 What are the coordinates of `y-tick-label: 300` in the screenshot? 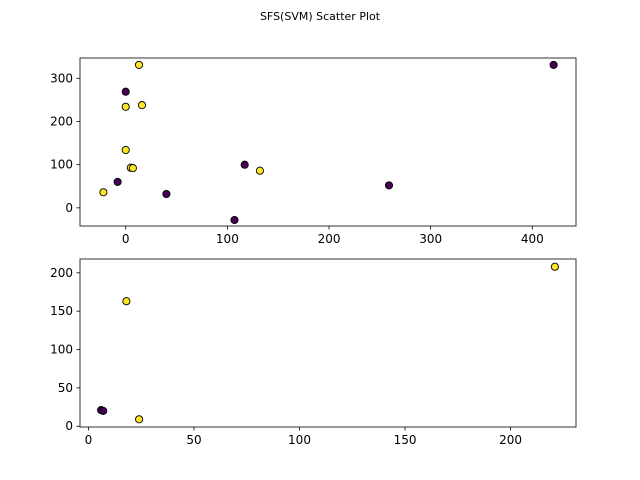 It's located at (61, 78).